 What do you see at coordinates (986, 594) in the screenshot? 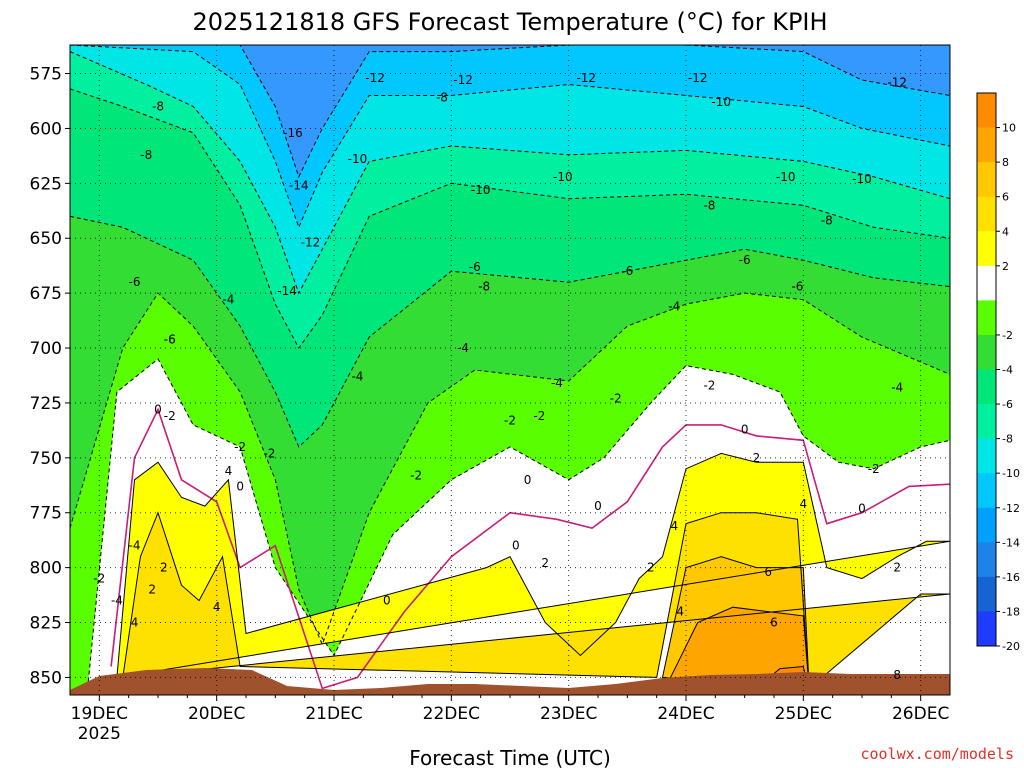
I see `colorbar-cell-m18` at bounding box center [986, 594].